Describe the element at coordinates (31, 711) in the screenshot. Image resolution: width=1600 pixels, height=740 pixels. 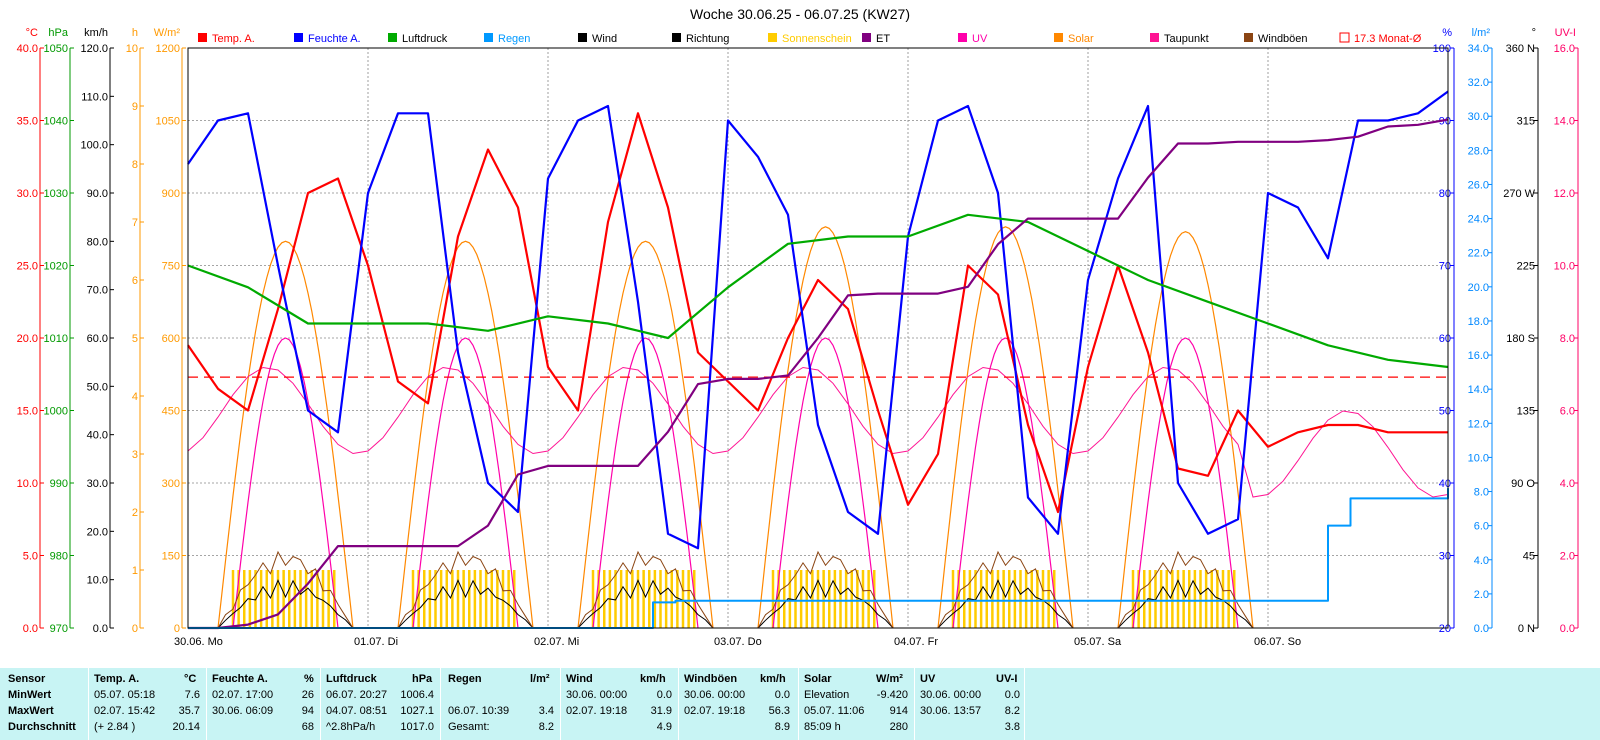
I see `row-label-max: MaxWert` at that location.